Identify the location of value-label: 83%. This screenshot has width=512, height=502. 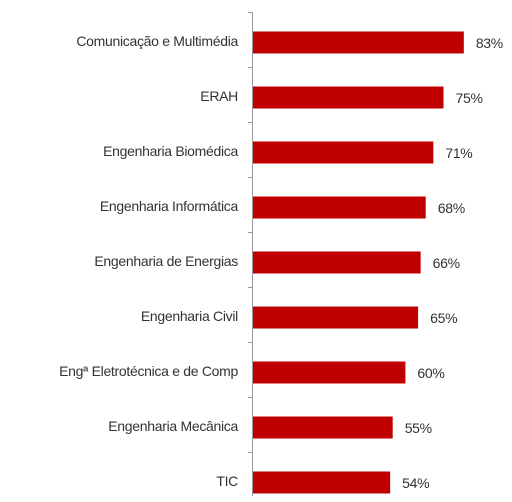
(489, 43).